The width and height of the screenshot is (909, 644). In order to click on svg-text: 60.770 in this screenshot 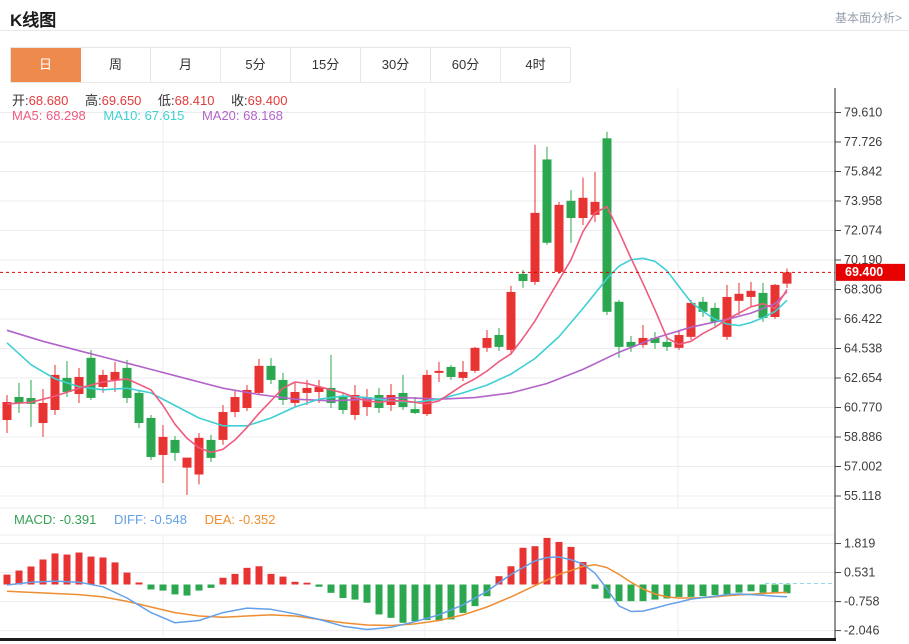, I will do `click(863, 407)`.